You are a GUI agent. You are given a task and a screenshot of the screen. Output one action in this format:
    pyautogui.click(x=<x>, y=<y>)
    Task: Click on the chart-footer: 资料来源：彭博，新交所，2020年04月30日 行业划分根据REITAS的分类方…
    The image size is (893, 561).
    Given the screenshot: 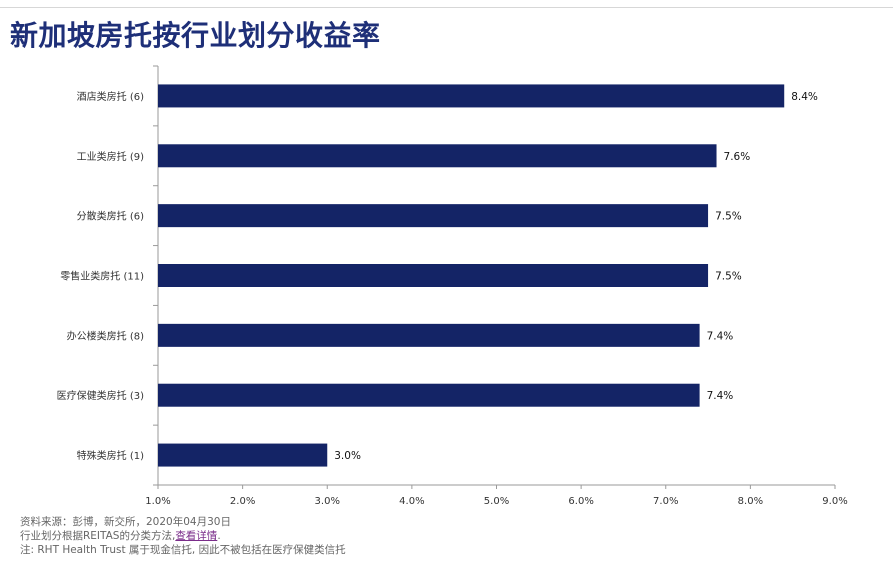 What is the action you would take?
    pyautogui.click(x=183, y=536)
    